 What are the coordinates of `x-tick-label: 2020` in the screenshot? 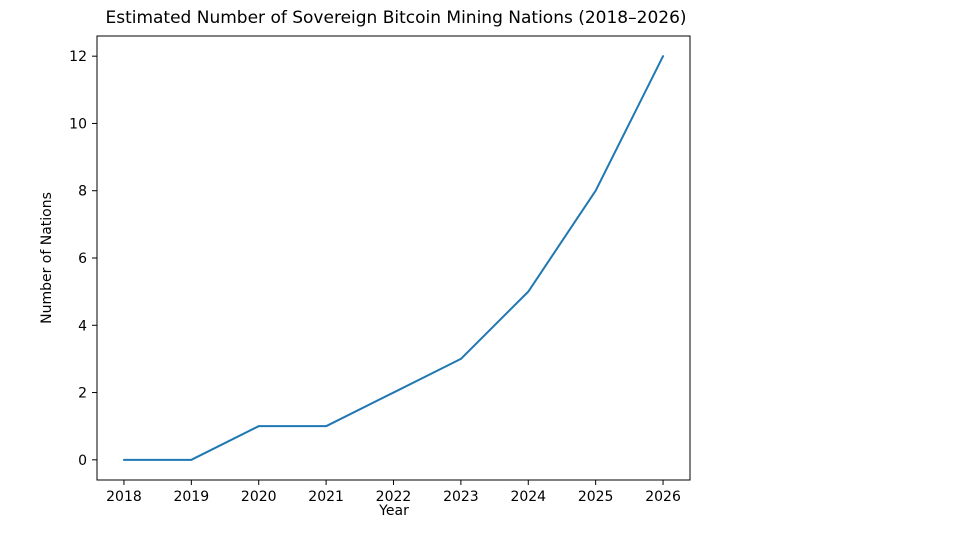 It's located at (259, 497).